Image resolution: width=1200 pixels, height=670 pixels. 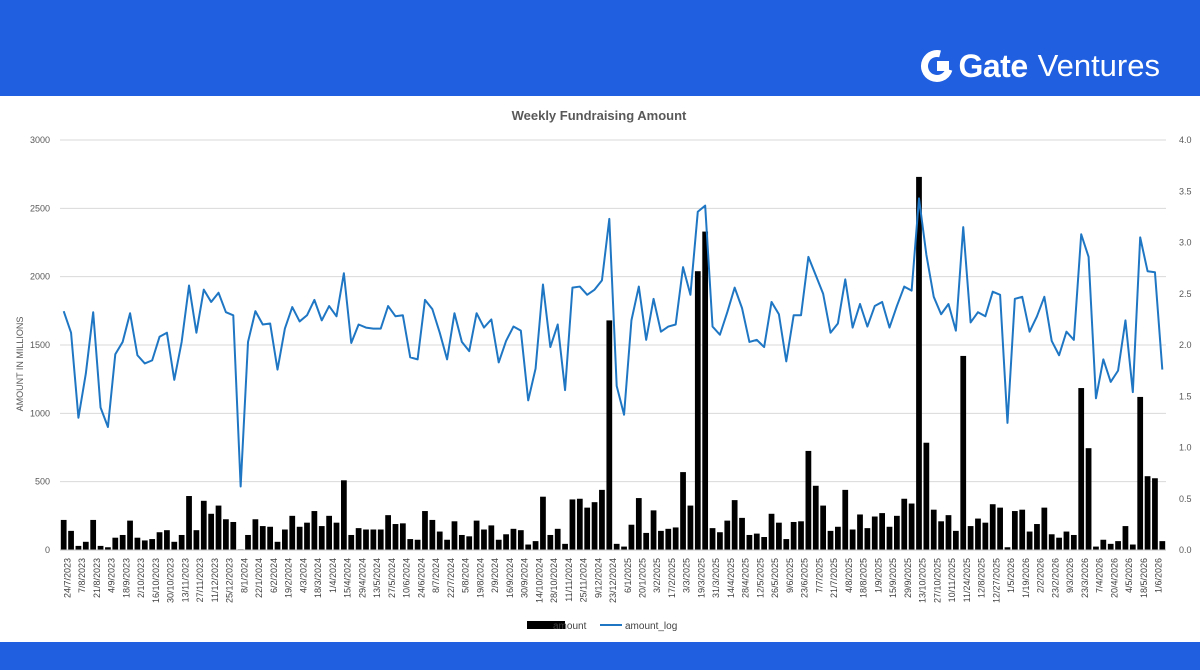 I want to click on x-tick-label: 4/8/2025, so click(x=849, y=575).